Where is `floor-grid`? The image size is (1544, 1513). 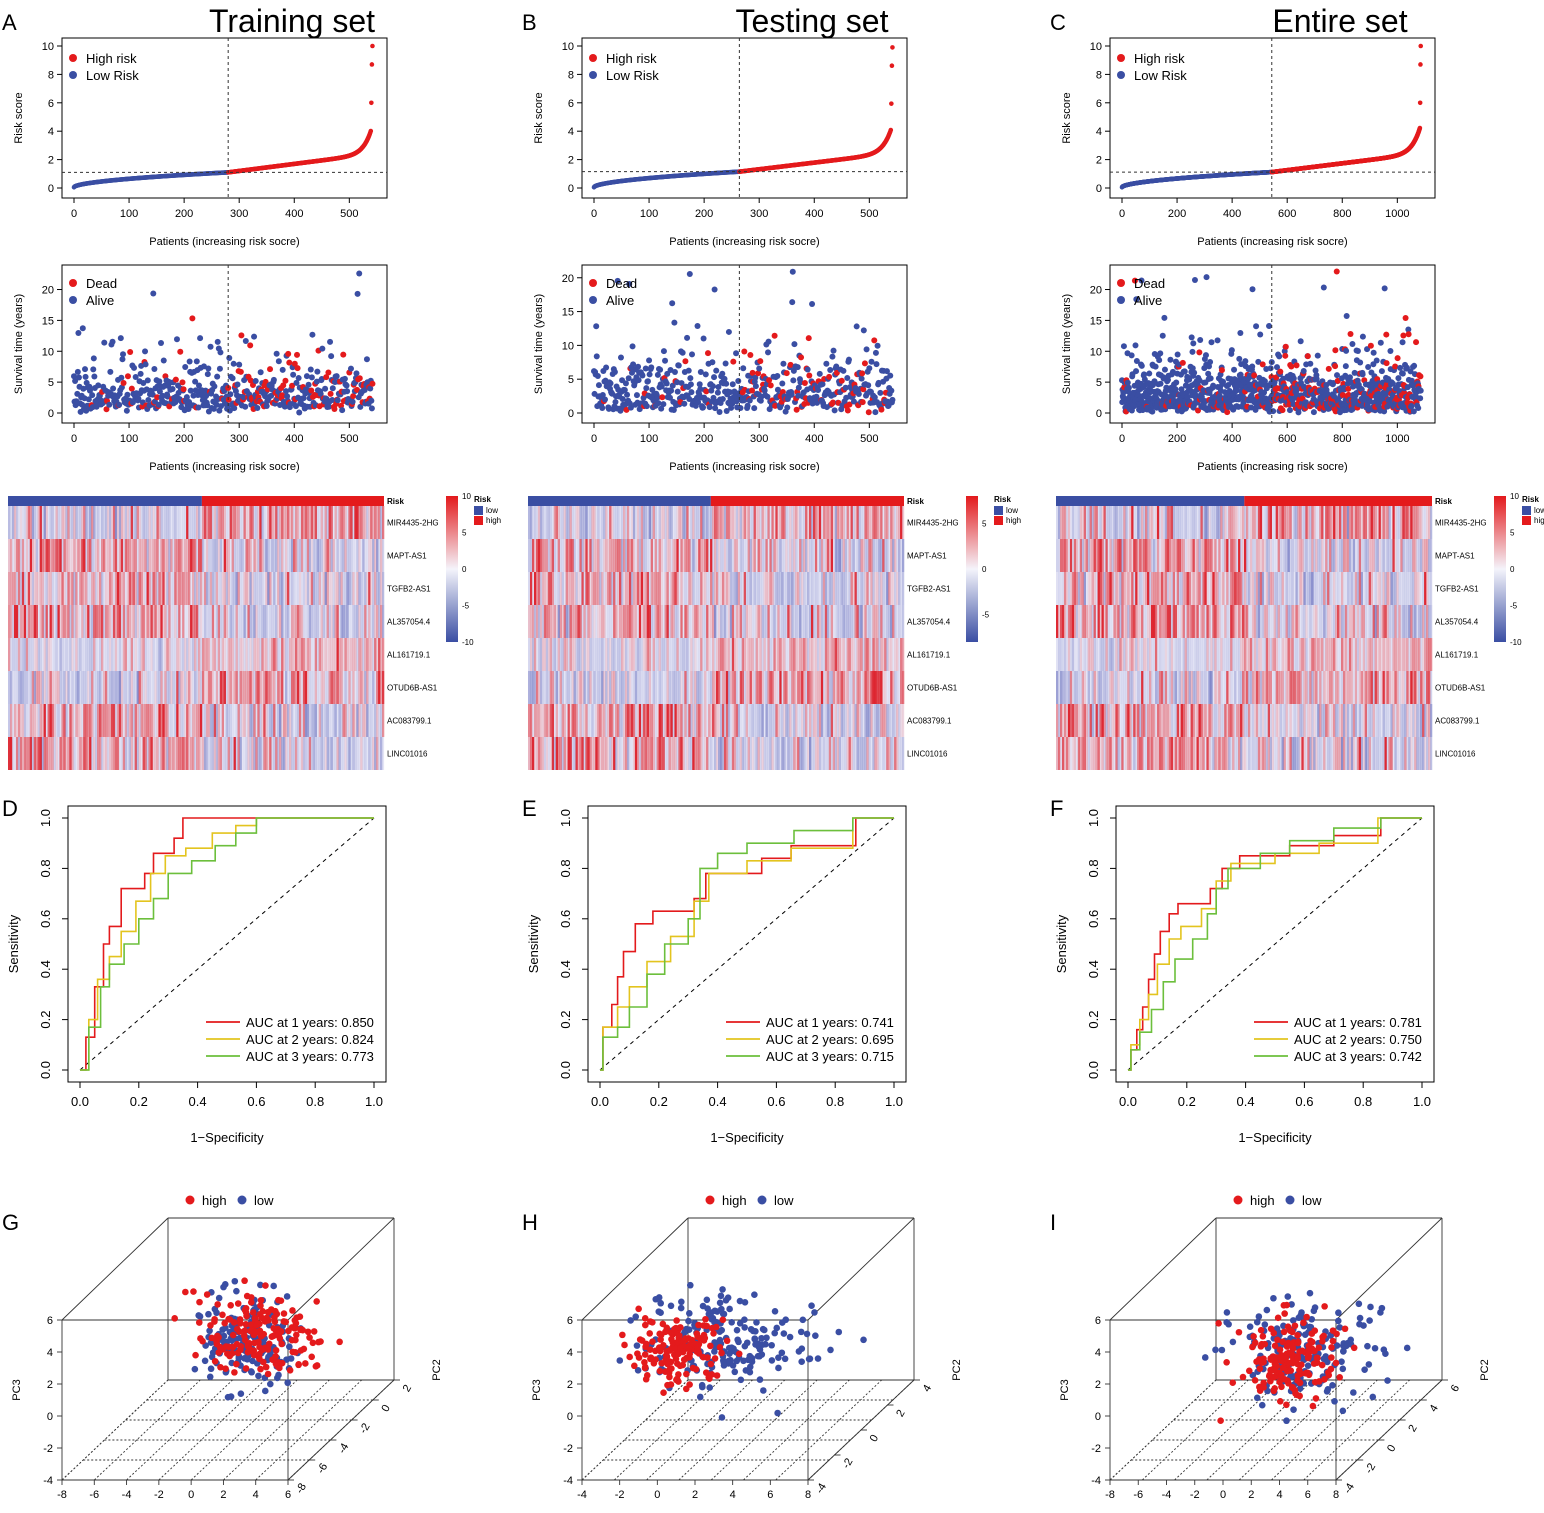
floor-grid is located at coordinates (212, 1430).